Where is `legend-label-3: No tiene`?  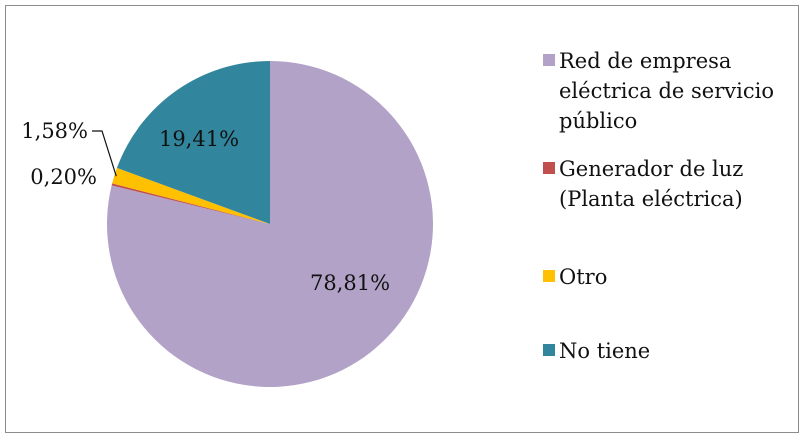
legend-label-3: No tiene is located at coordinates (604, 351).